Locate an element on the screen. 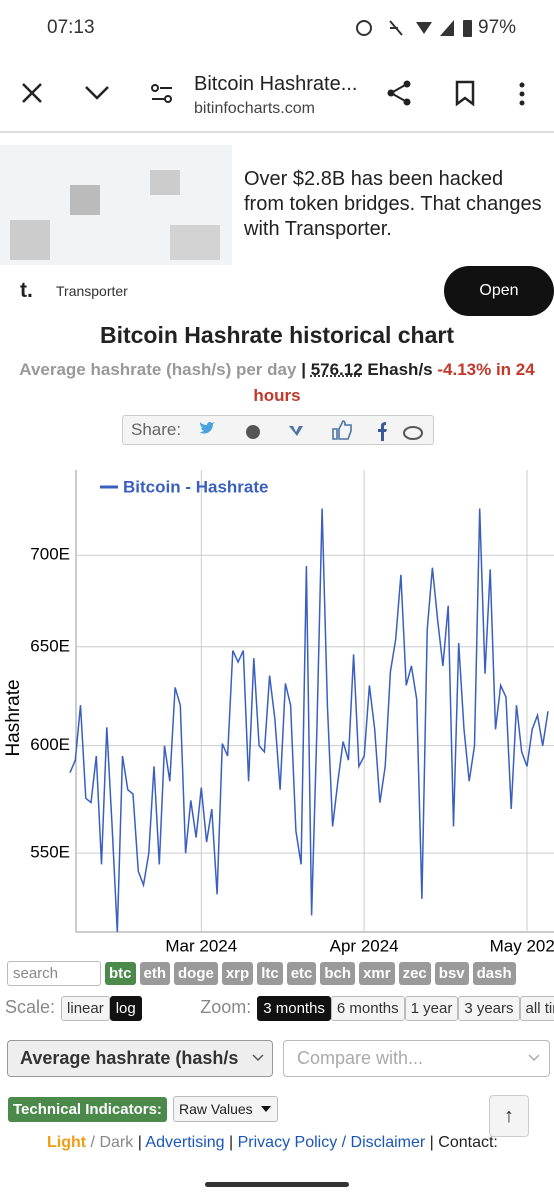  ad-image is located at coordinates (116, 205).